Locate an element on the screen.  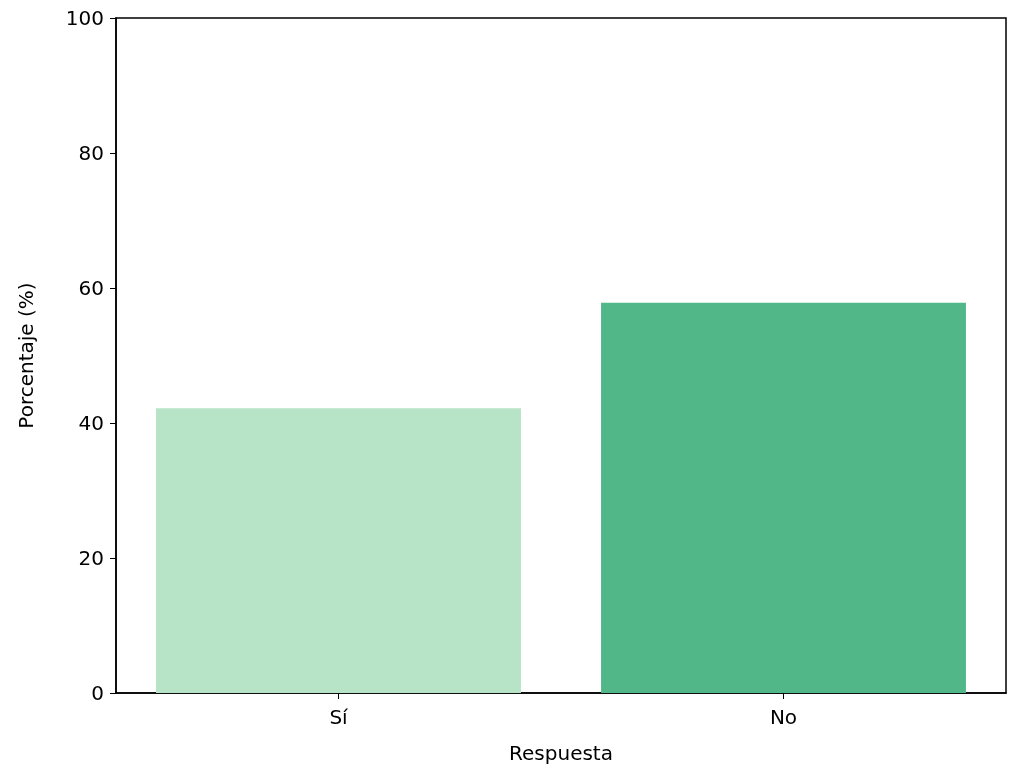
y-tick-label: 0 is located at coordinates (97, 693).